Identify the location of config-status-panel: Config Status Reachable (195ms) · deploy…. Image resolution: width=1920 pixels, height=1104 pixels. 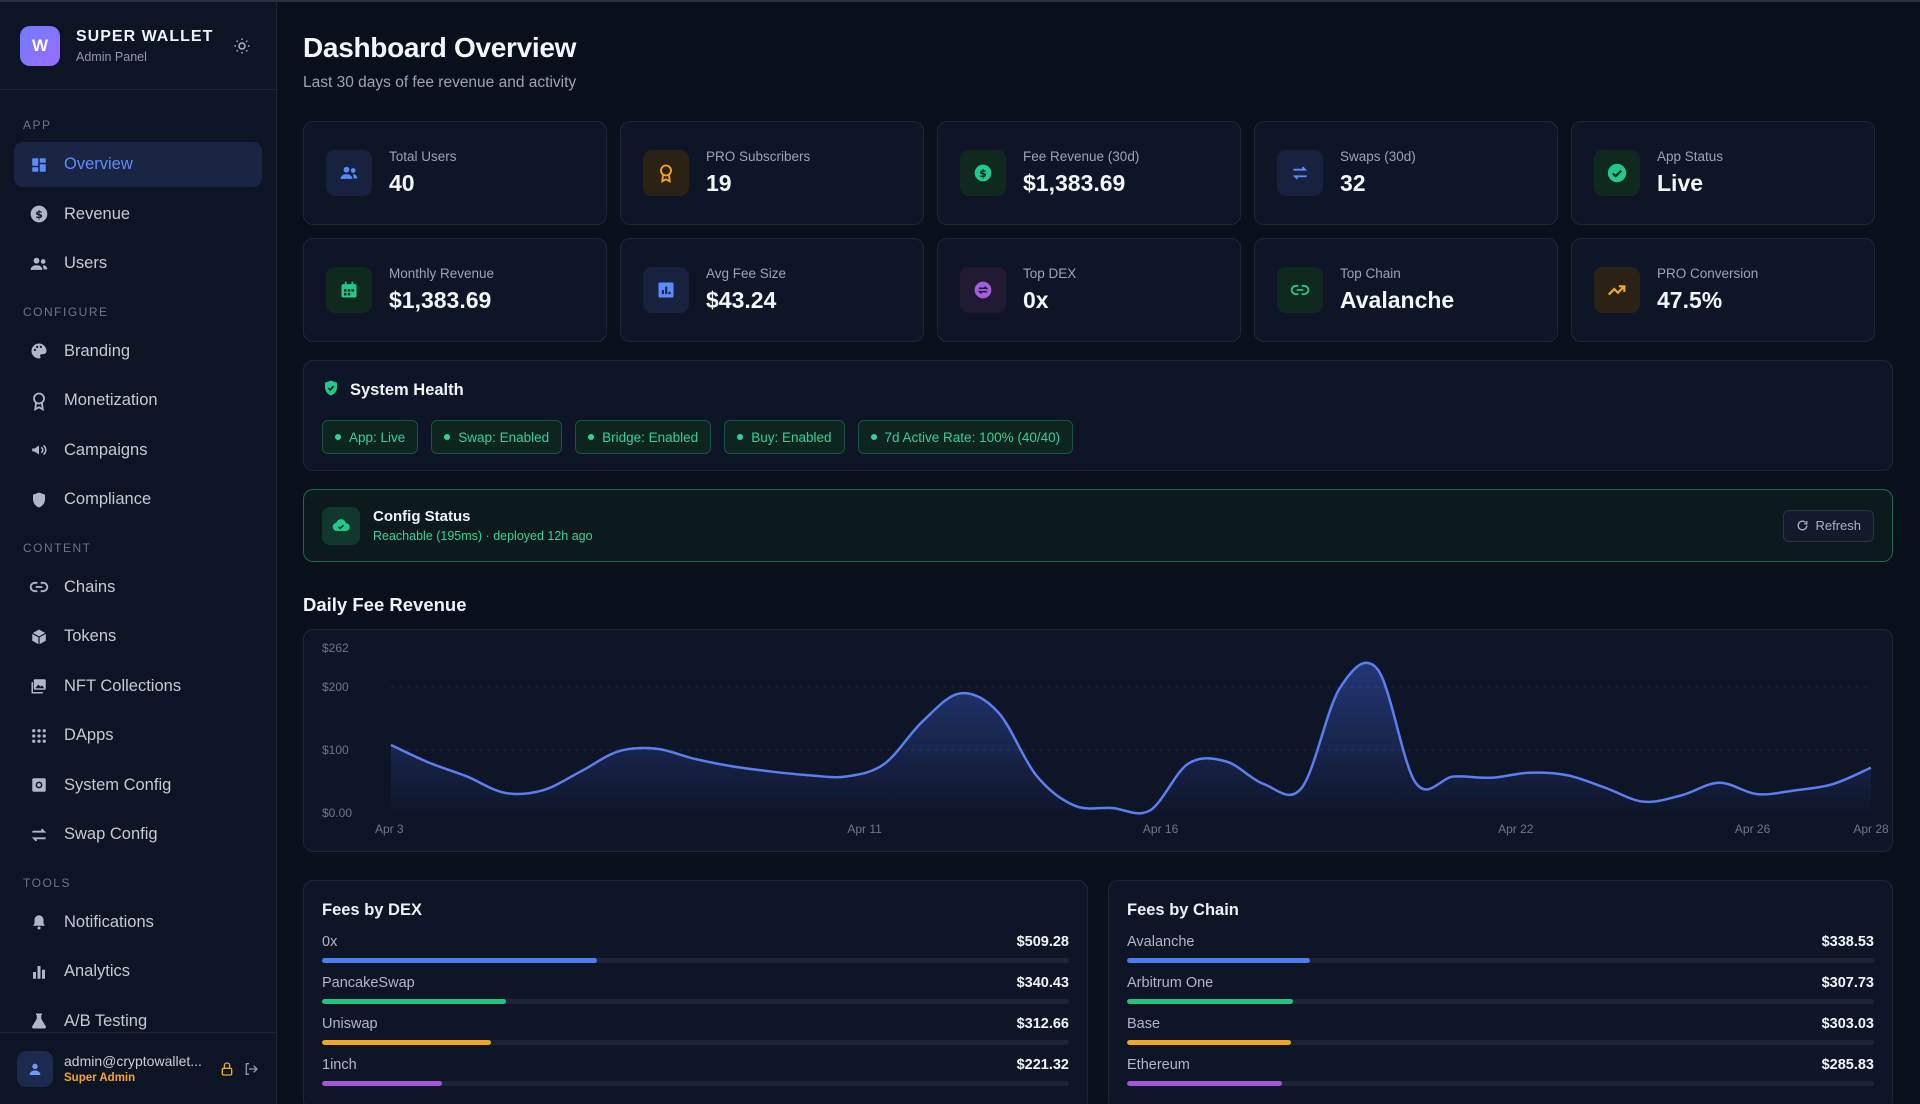
(1098, 525).